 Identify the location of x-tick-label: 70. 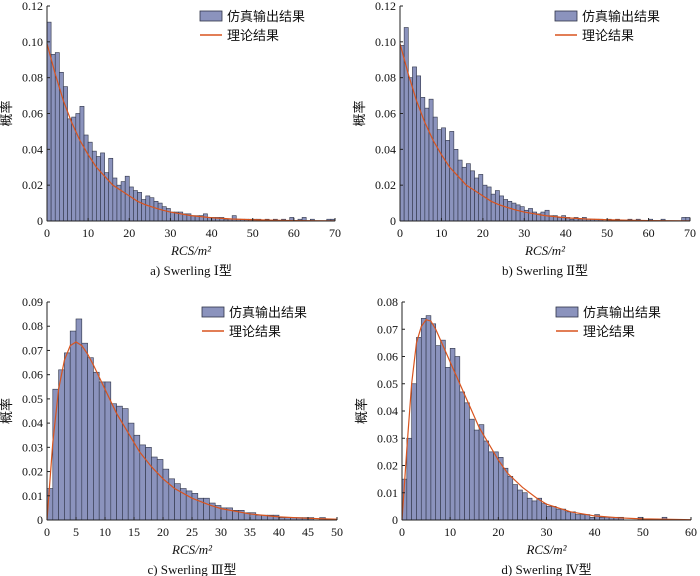
(690, 233).